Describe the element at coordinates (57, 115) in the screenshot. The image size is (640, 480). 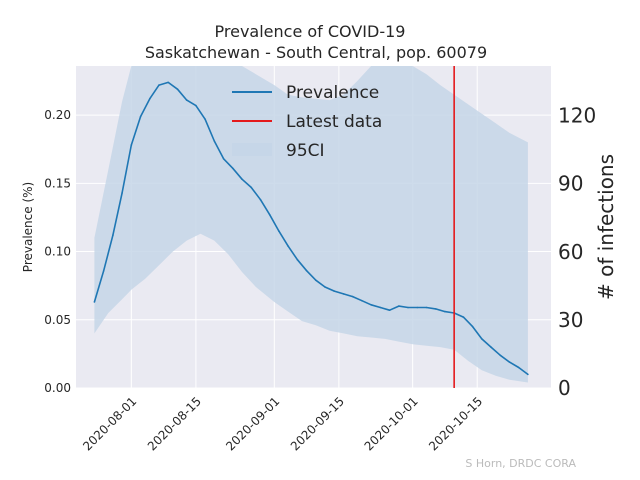
I see `y-tick-label: 0.20` at that location.